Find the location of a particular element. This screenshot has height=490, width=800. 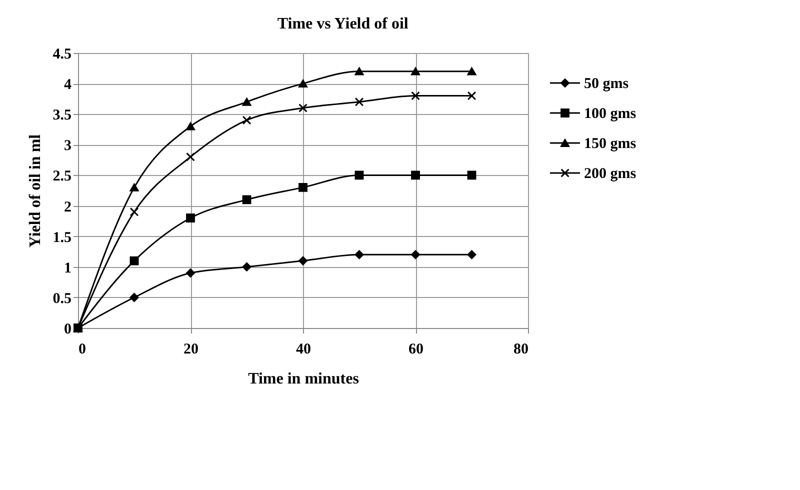

legend-label: 50 gms is located at coordinates (606, 84).